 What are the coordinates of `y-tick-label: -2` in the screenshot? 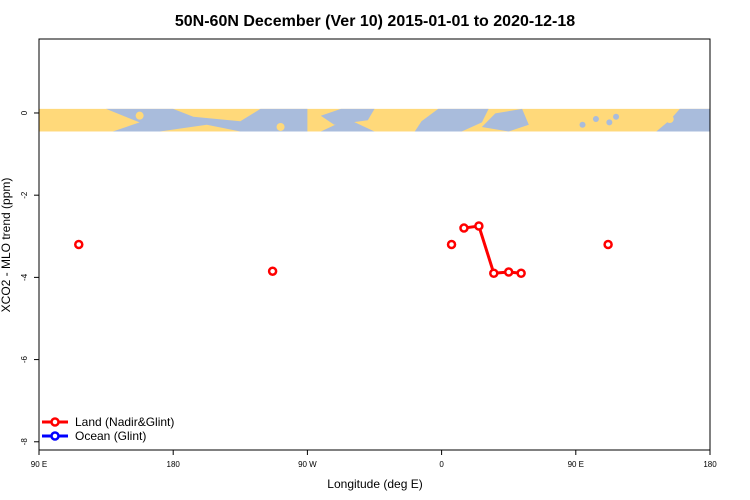 It's located at (24, 195).